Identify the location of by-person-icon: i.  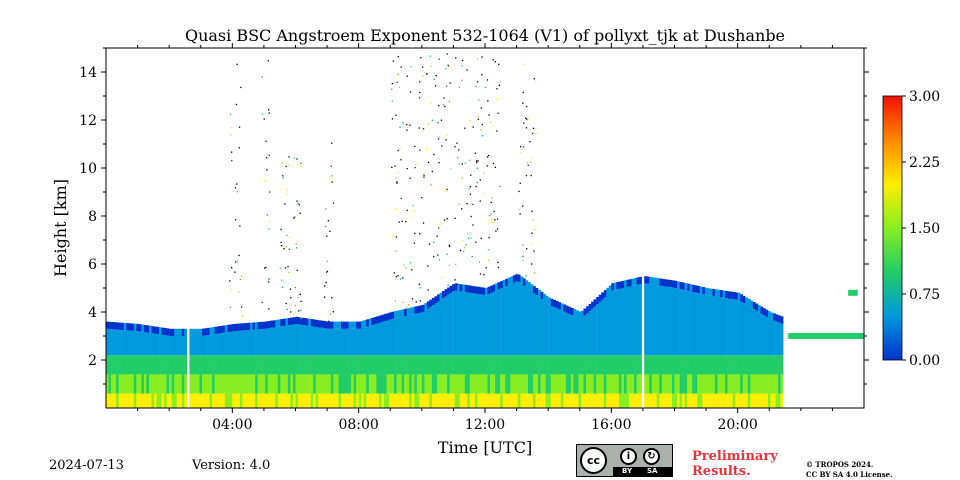
(628, 456).